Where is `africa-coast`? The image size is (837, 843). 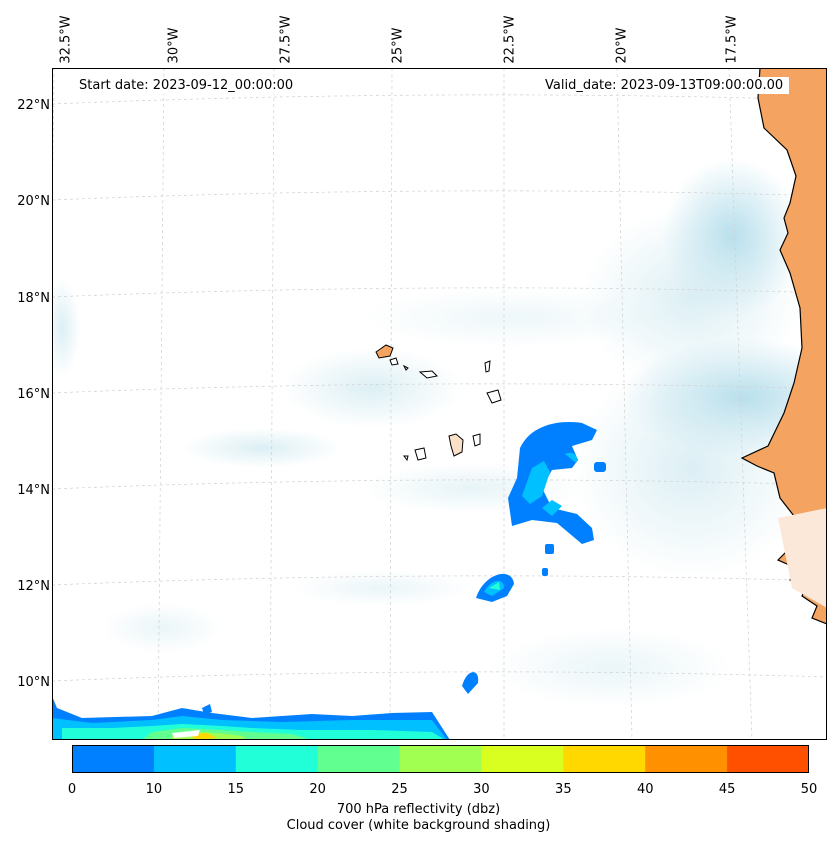
africa-coast is located at coordinates (783, 346).